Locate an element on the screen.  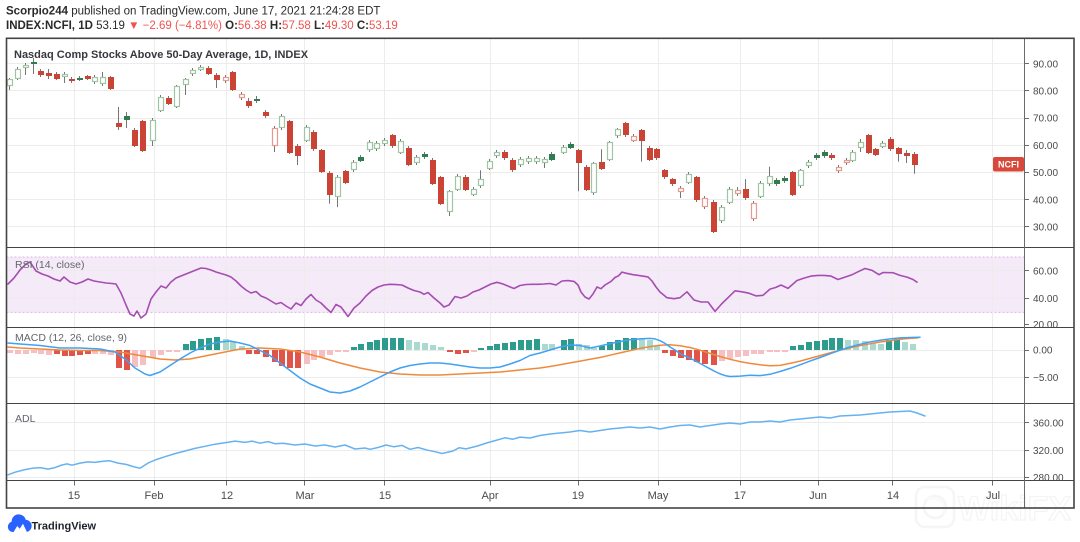
svg-text: 320.00 is located at coordinates (1048, 451).